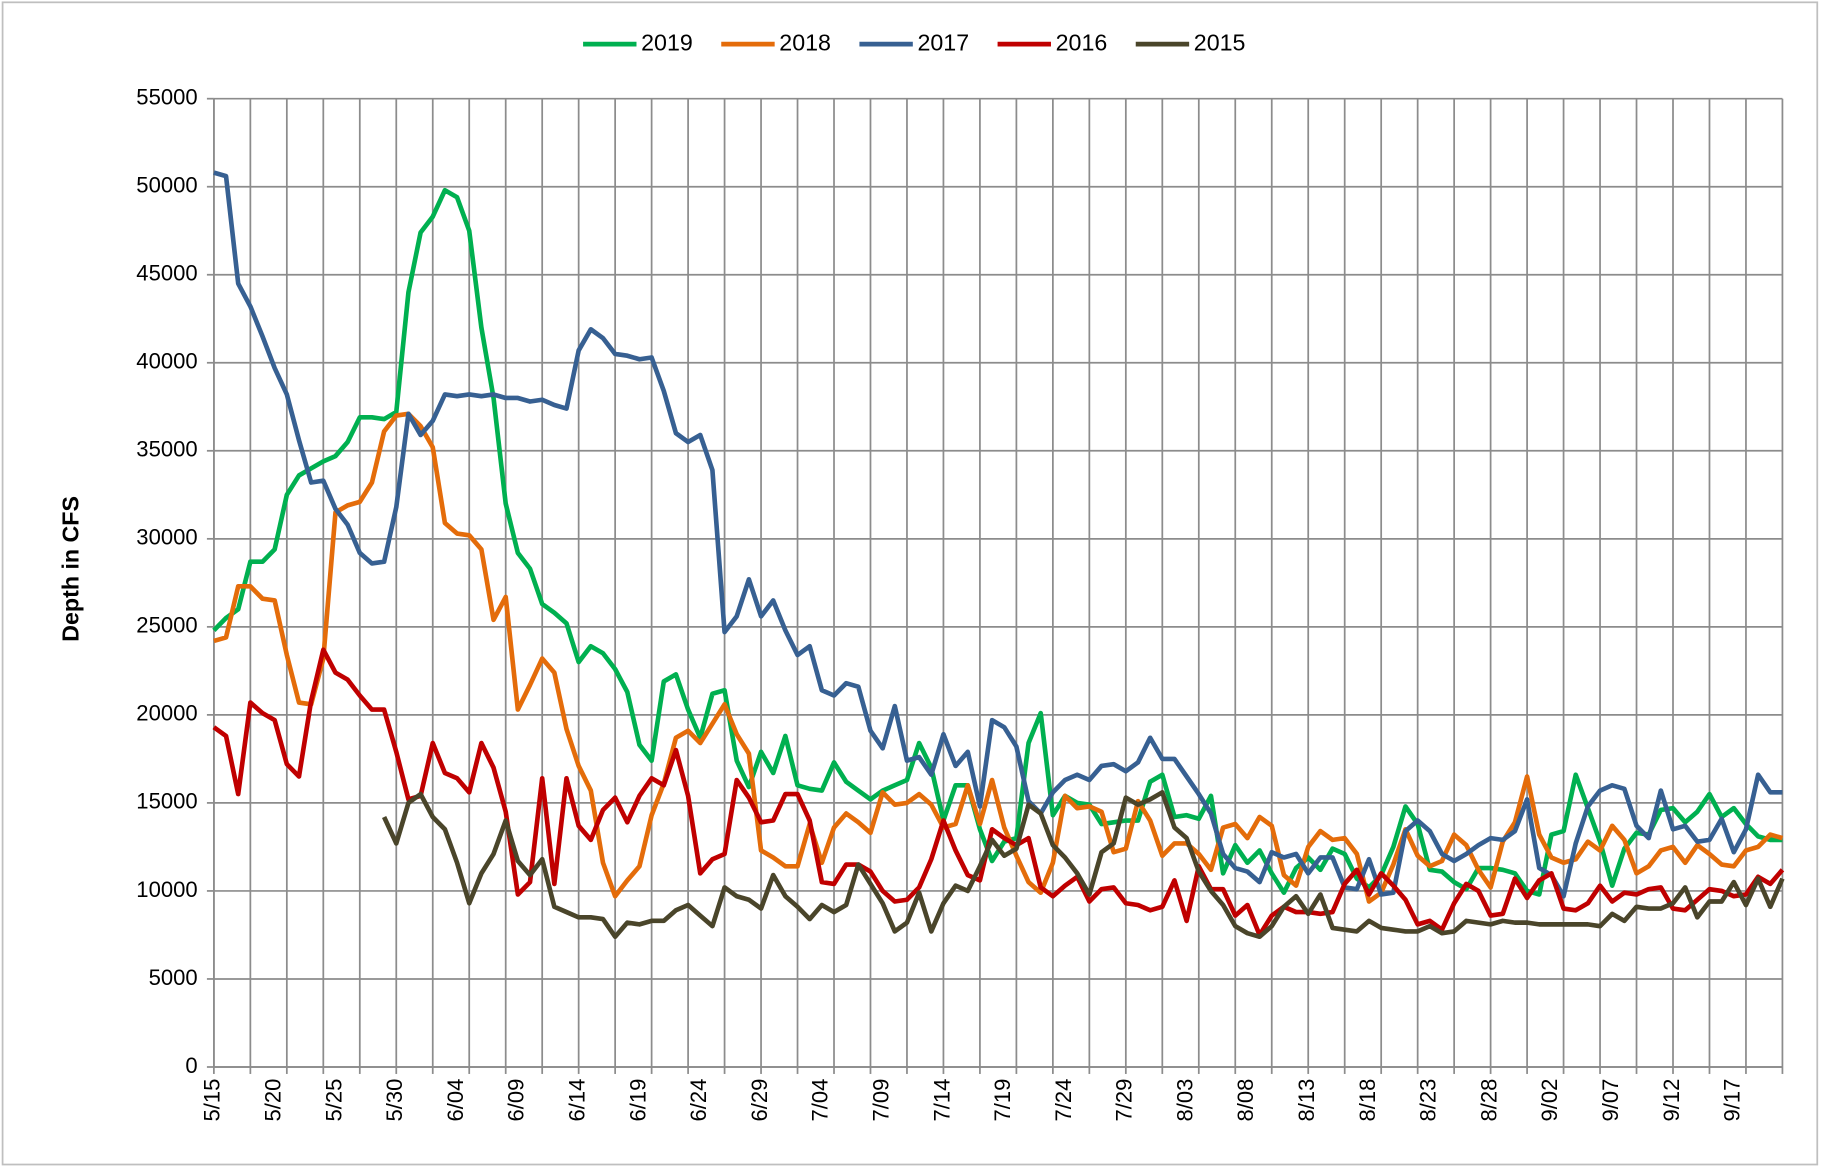 The width and height of the screenshot is (1821, 1168). I want to click on x-tick-label: 5/20, so click(273, 1100).